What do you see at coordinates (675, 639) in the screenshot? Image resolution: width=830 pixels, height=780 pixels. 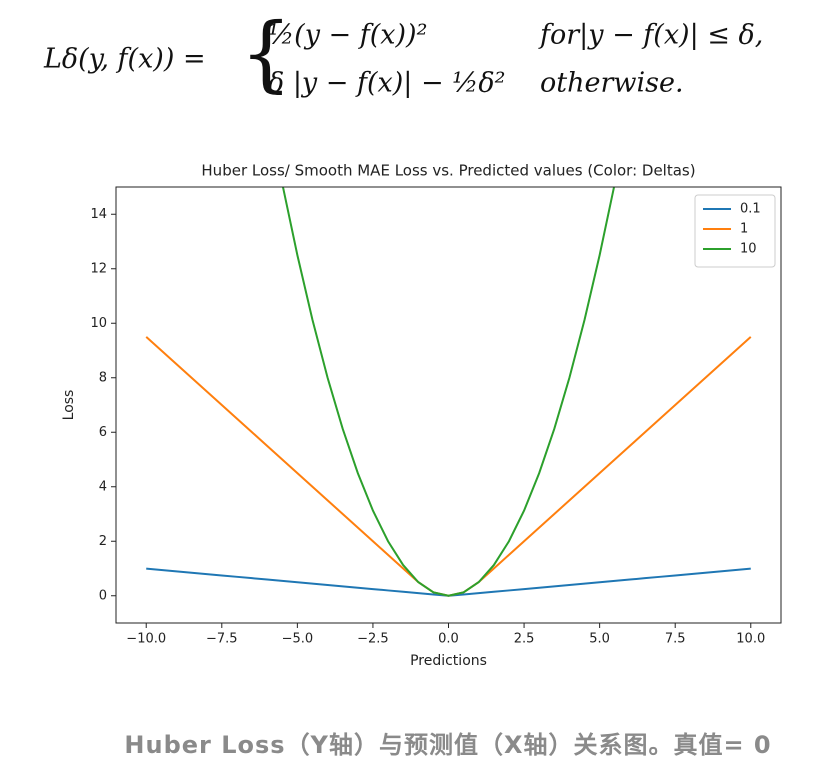 I see `x-tick-label: 7.5` at bounding box center [675, 639].